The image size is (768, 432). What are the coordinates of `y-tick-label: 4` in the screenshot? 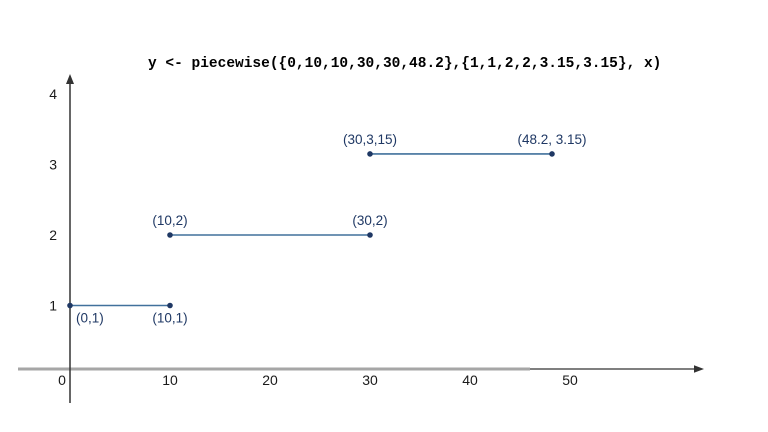 It's located at (53, 94).